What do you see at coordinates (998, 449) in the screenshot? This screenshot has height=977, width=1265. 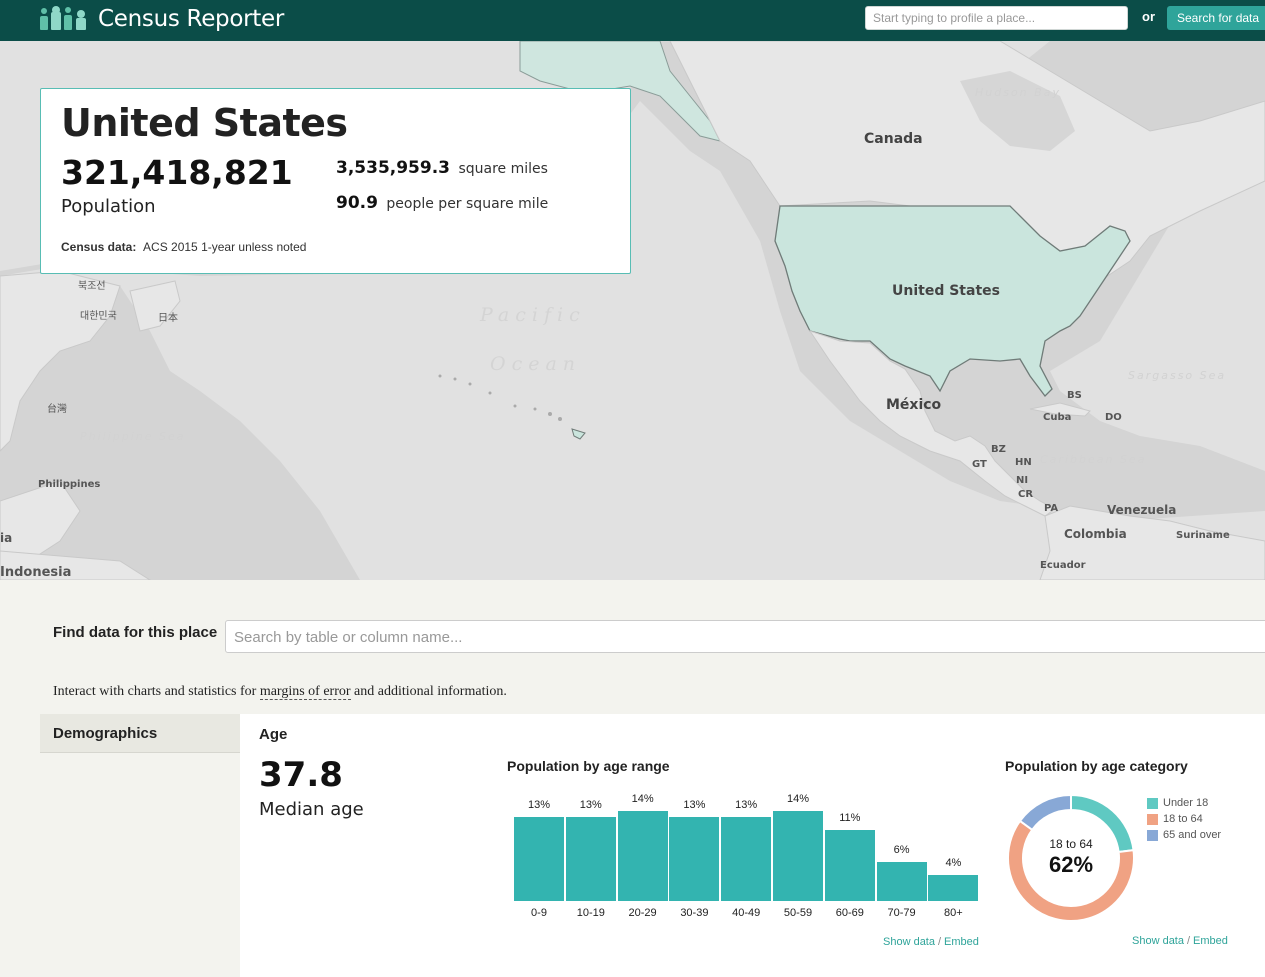 I see `map-label-bz: BZ` at bounding box center [998, 449].